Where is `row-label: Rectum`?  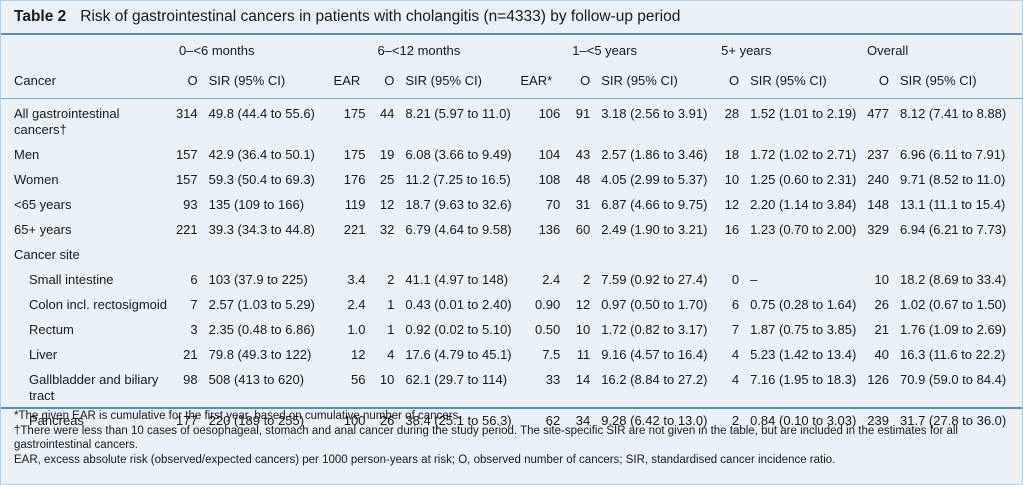 row-label: Rectum is located at coordinates (88, 331).